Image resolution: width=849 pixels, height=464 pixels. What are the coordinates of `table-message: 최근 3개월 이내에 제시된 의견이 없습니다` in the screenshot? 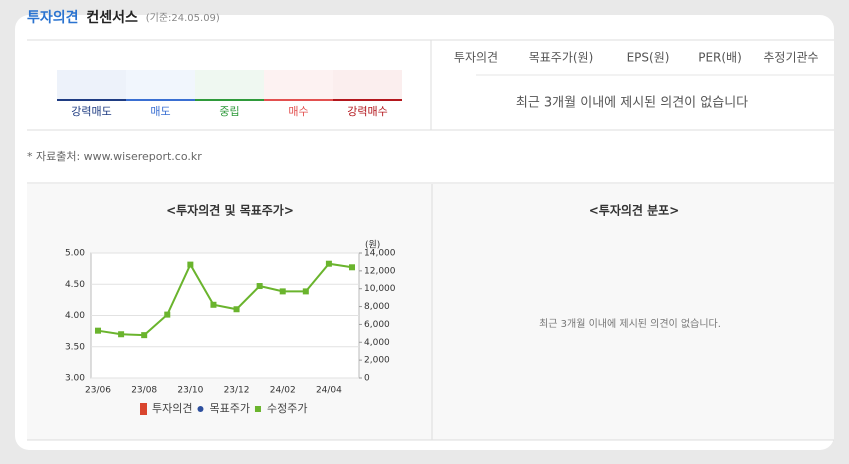 It's located at (632, 103).